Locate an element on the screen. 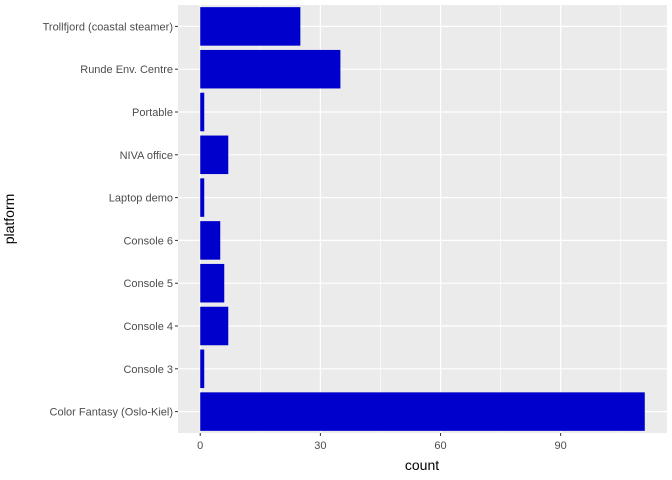 Image resolution: width=672 pixels, height=480 pixels. x-tick-label: 60 is located at coordinates (440, 446).